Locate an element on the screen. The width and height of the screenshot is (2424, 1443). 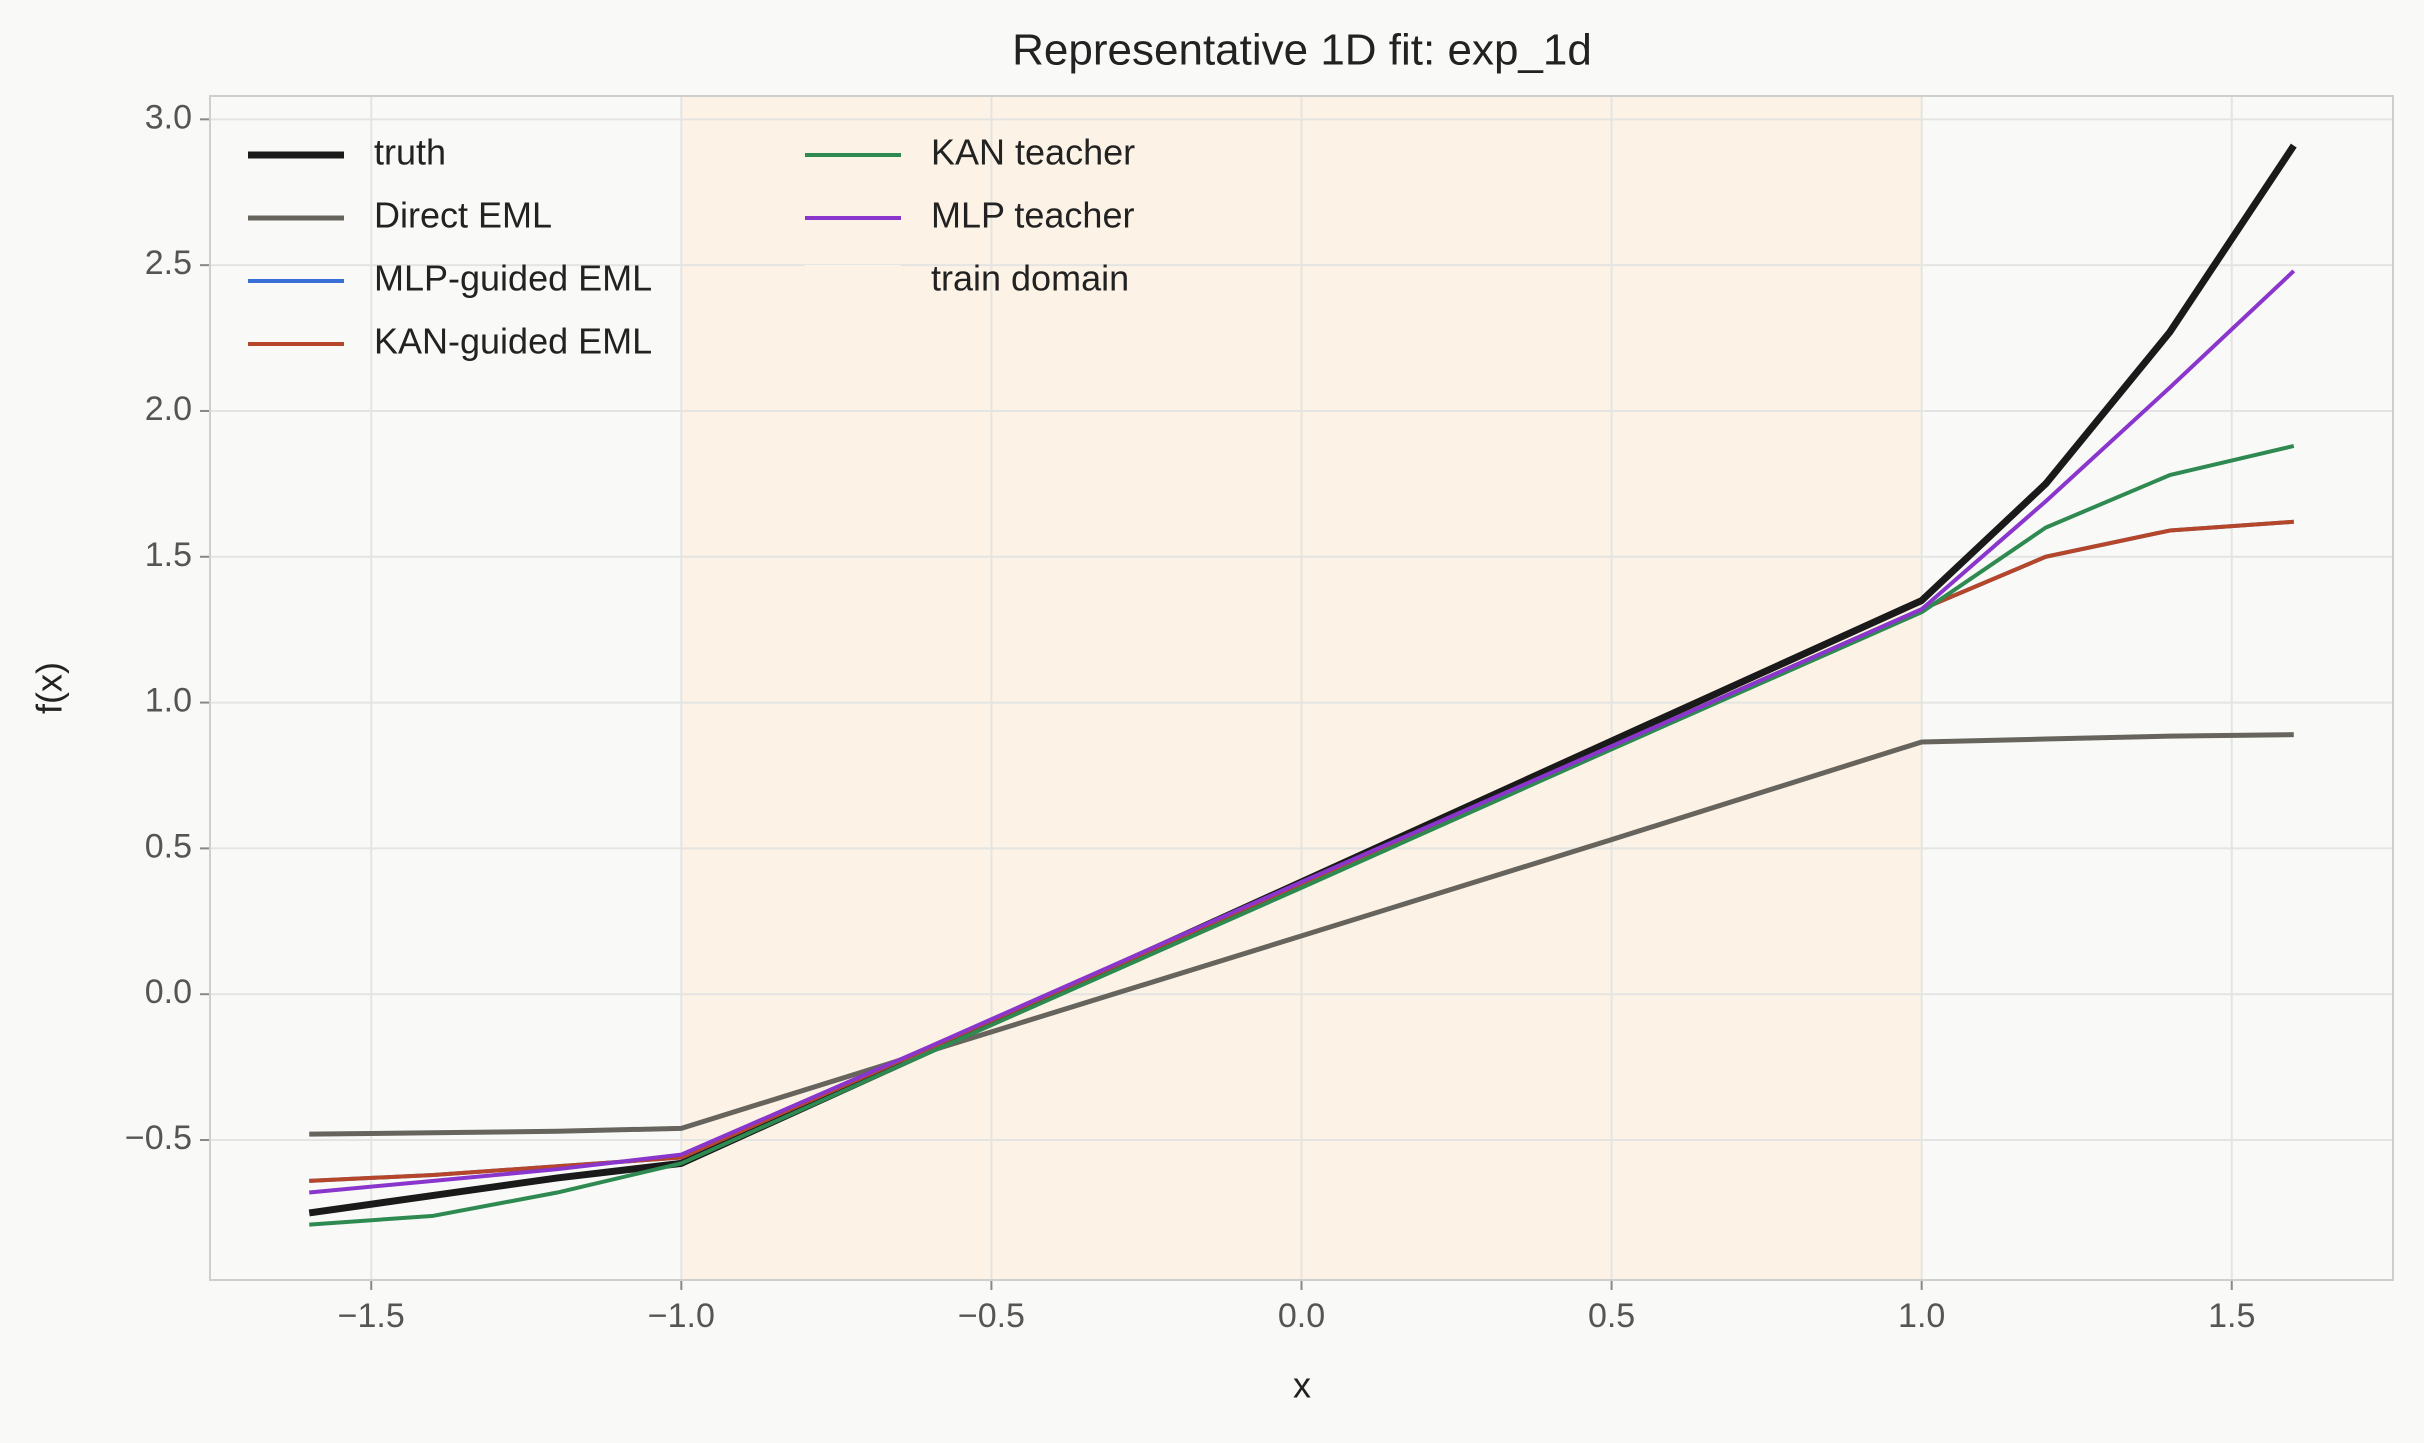
x-tick-label: −0.5 is located at coordinates (991, 1316).